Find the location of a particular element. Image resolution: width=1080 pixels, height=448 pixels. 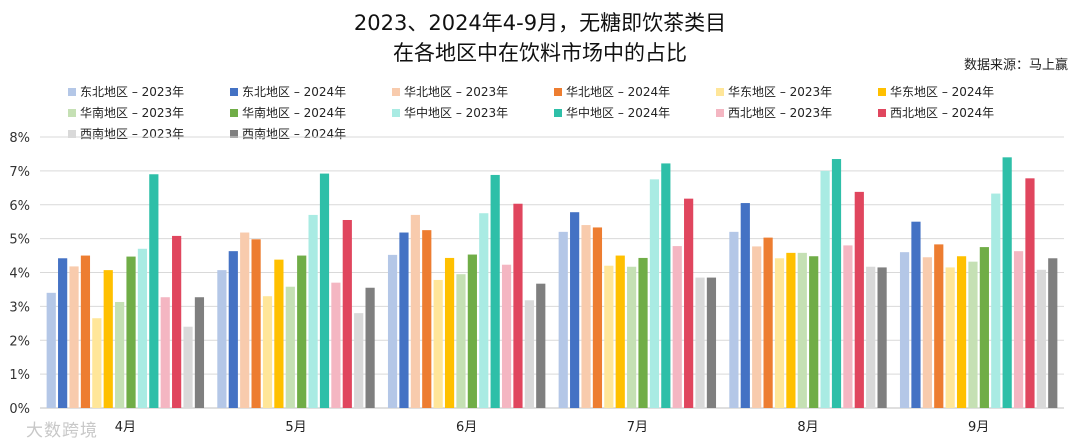

y-tick-label: 1% is located at coordinates (19, 375).